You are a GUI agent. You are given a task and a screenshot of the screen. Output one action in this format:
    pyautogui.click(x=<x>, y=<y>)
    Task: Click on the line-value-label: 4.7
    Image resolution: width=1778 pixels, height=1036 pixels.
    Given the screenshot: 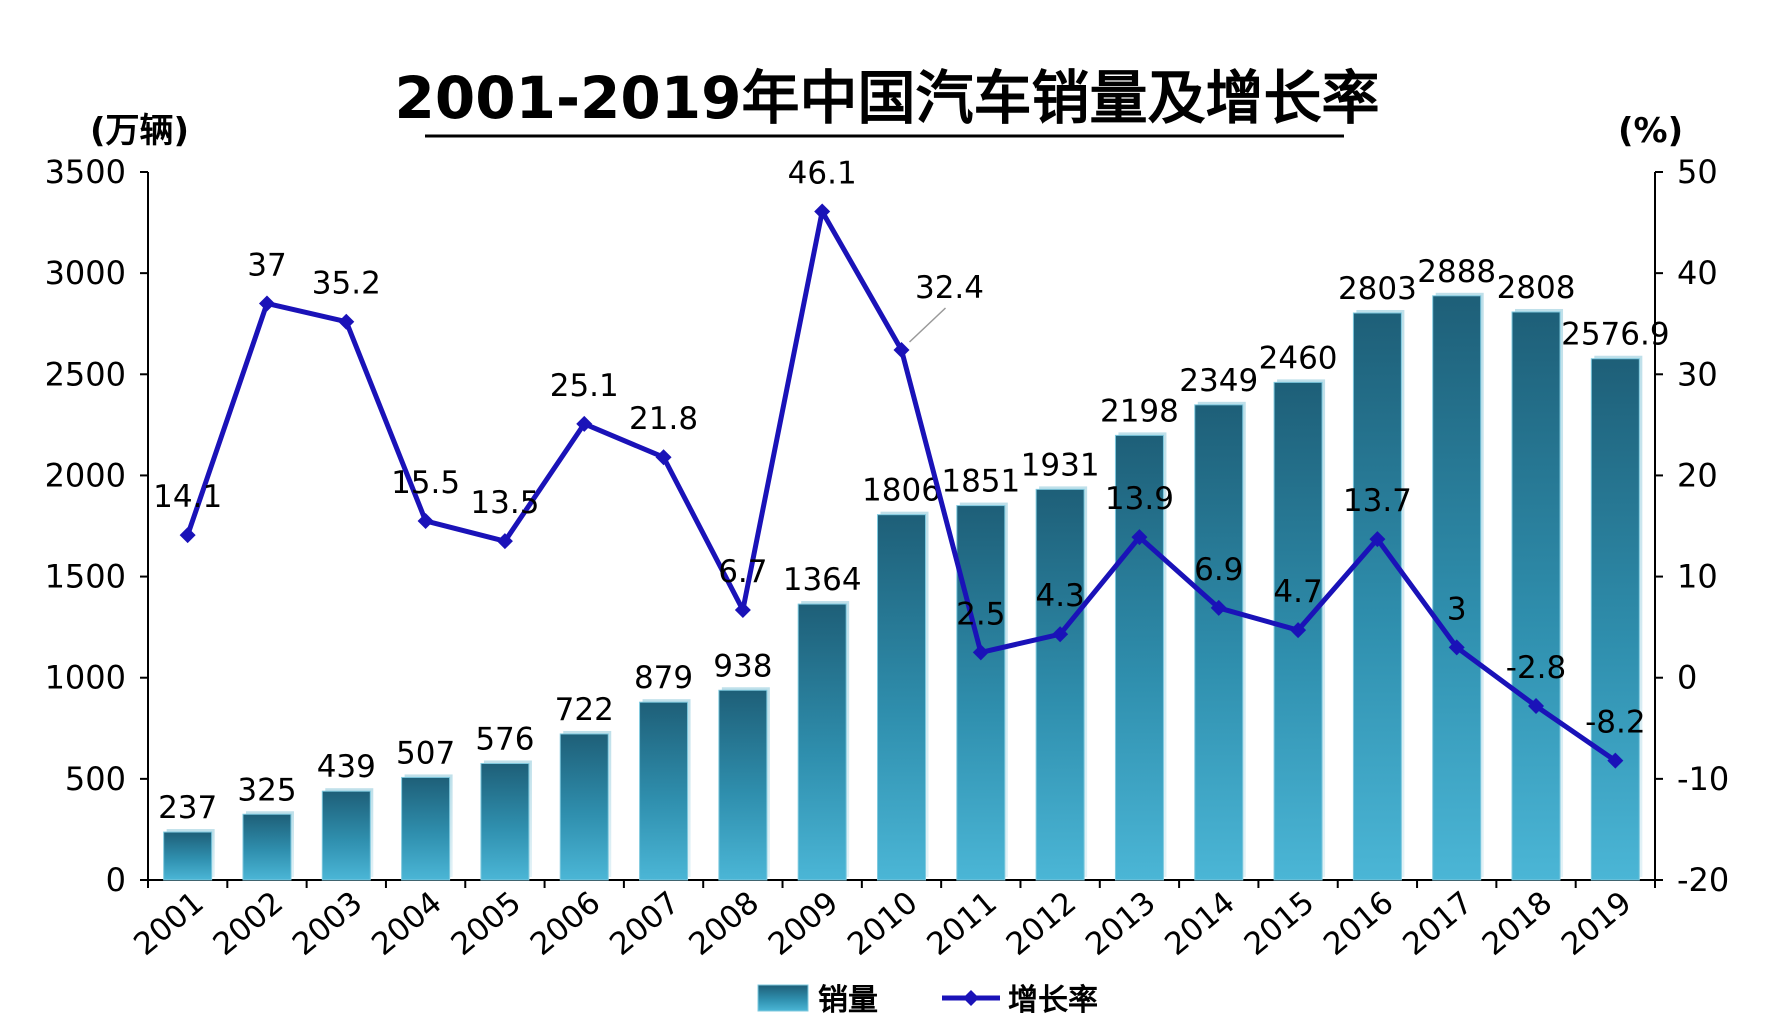 What is the action you would take?
    pyautogui.click(x=1297, y=592)
    